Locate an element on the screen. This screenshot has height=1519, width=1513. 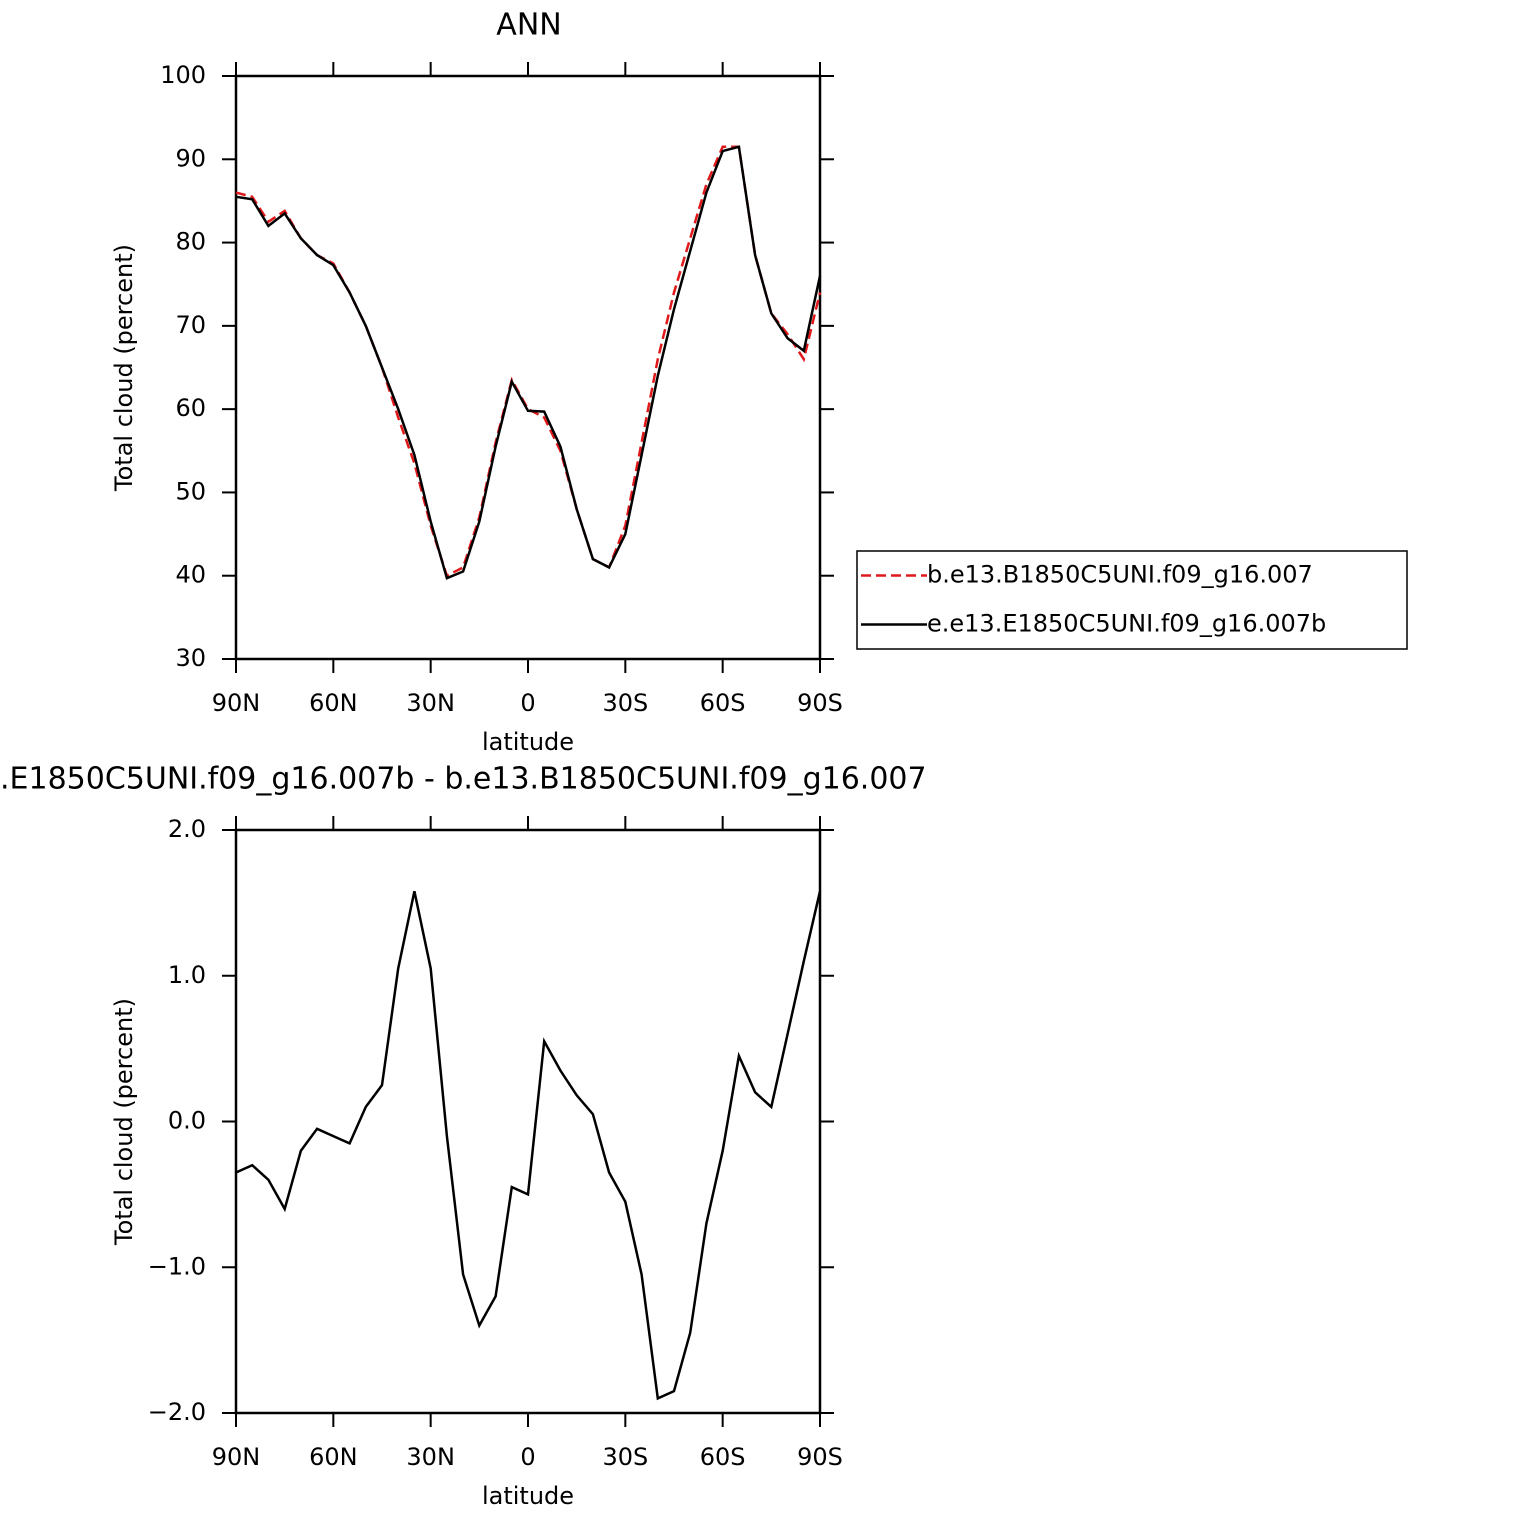
y-tick-label: 70 is located at coordinates (190, 325).